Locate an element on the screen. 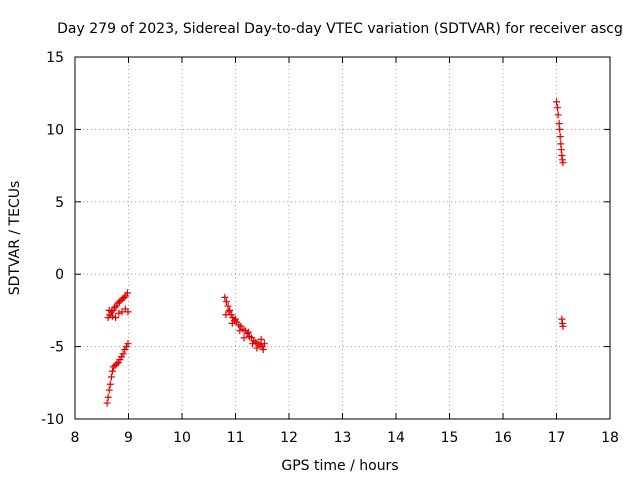 The width and height of the screenshot is (640, 480). y-tick-label: 10 is located at coordinates (55, 130).